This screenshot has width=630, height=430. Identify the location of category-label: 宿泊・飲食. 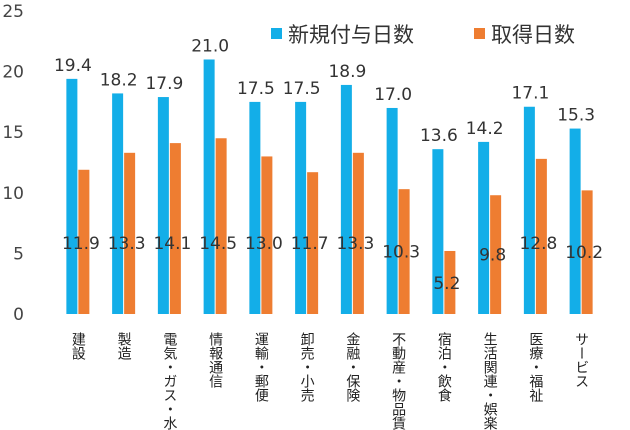
(444, 366).